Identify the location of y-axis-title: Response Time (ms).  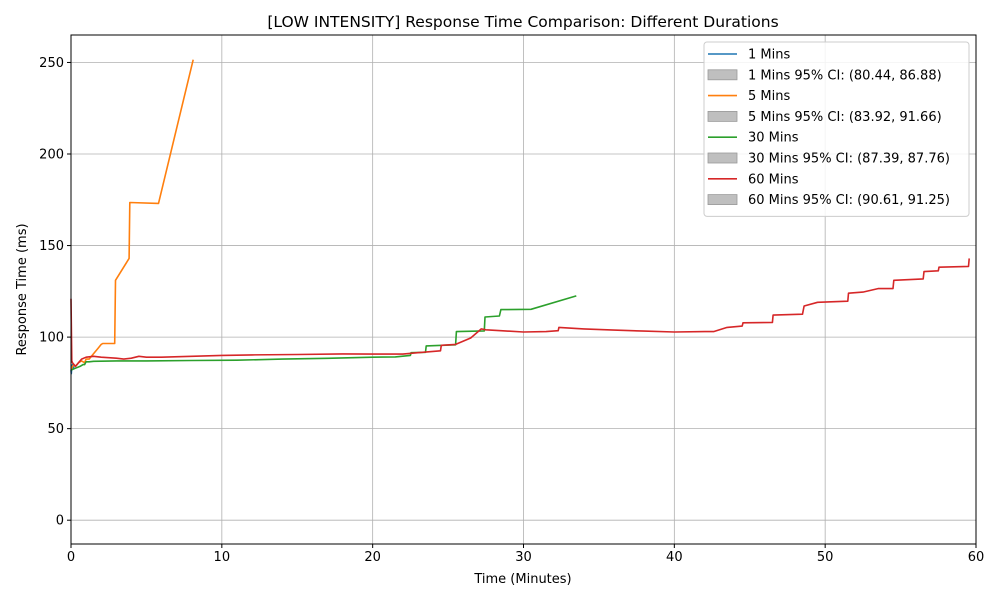
(22, 289).